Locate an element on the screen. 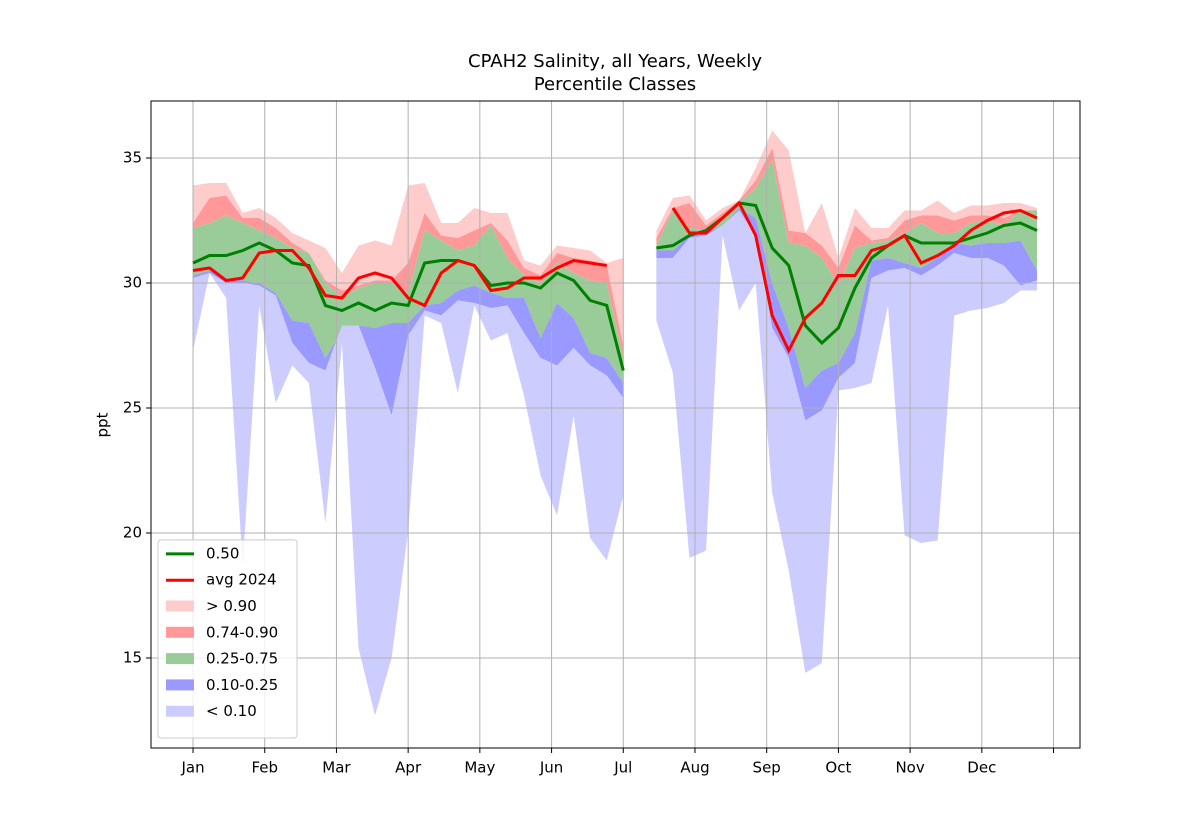 The height and width of the screenshot is (840, 1200). legend-label: 0.74-0.90 is located at coordinates (242, 632).